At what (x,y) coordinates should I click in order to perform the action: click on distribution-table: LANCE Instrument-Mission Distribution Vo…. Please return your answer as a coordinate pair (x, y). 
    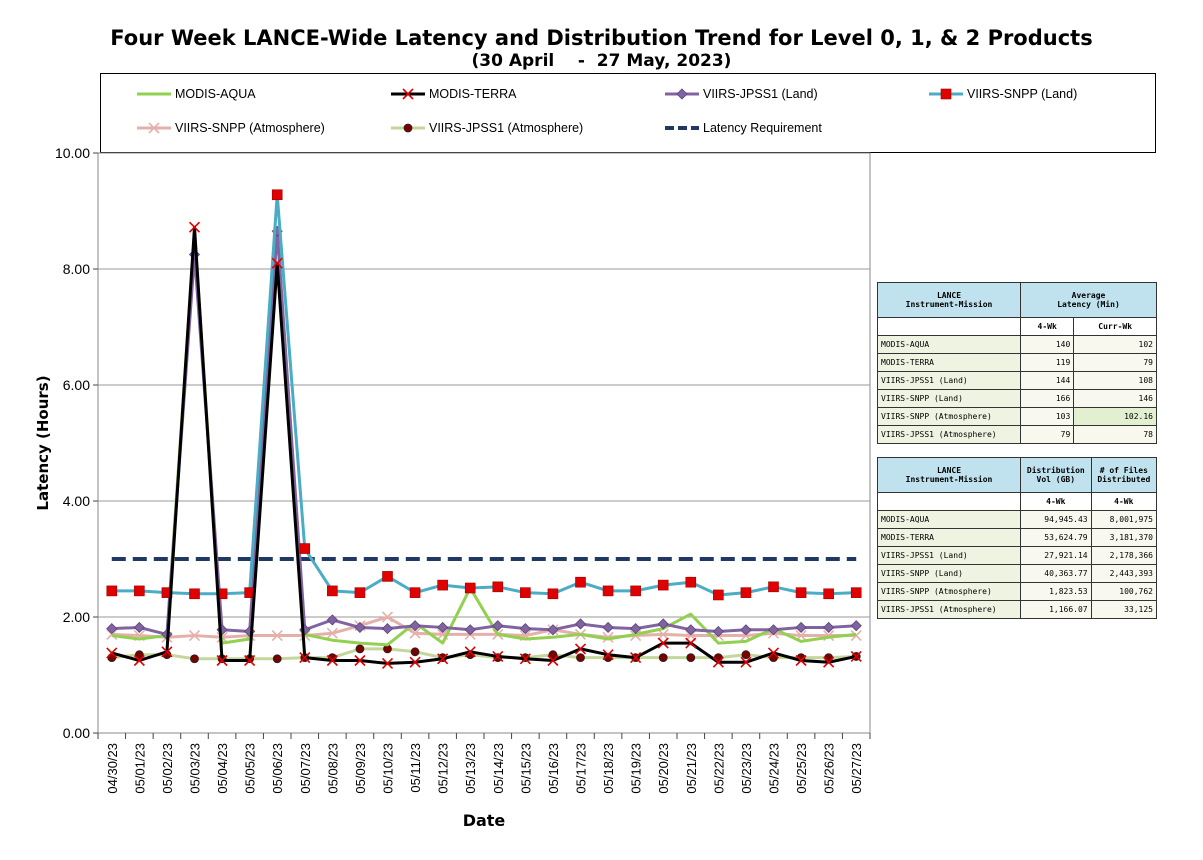
    Looking at the image, I should click on (1017, 538).